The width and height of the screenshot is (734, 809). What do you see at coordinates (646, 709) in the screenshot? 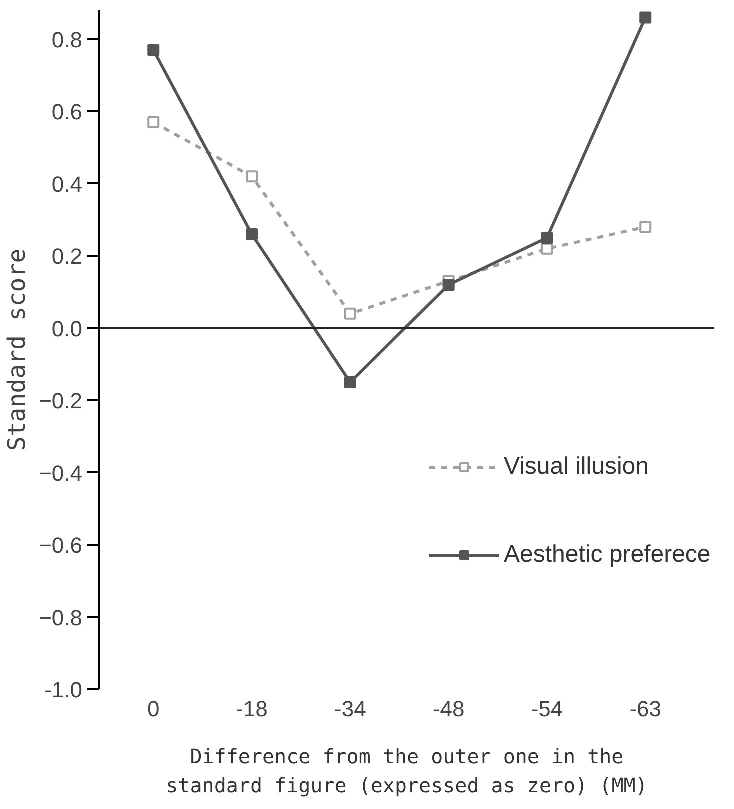
I see `x-tick-label: -63` at bounding box center [646, 709].